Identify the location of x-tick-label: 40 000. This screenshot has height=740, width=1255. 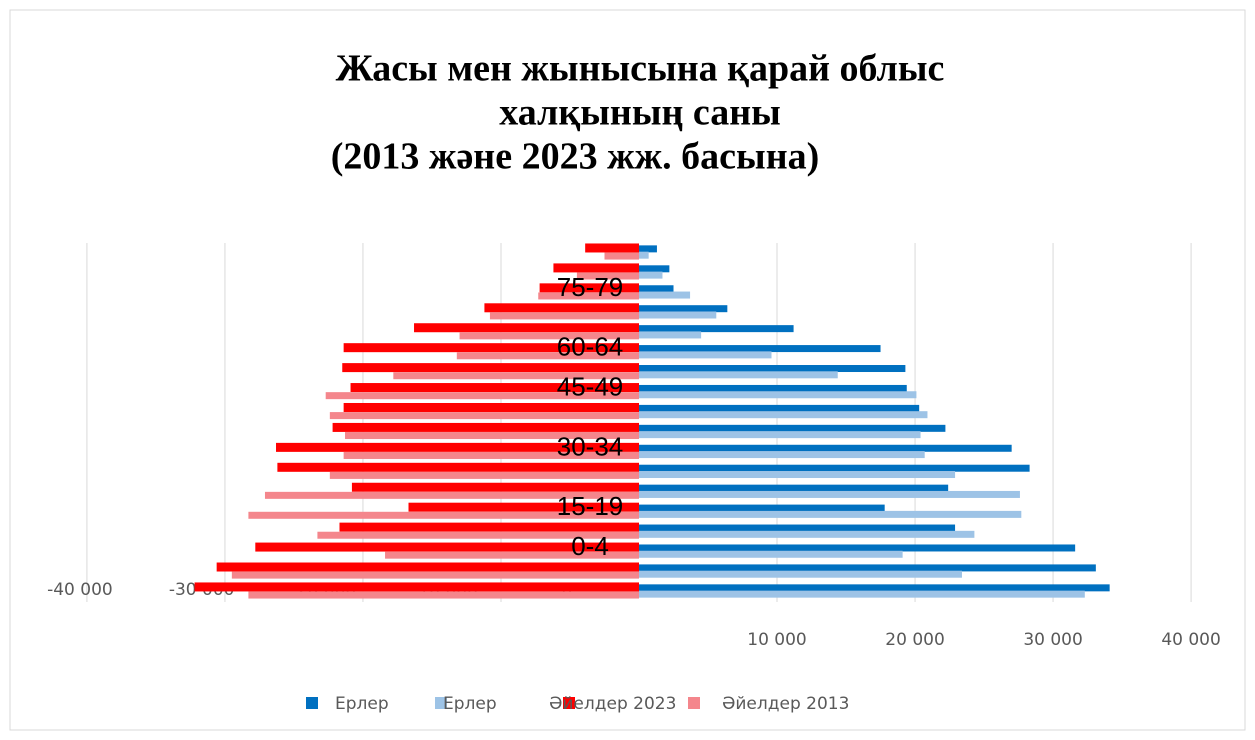
(1190, 640).